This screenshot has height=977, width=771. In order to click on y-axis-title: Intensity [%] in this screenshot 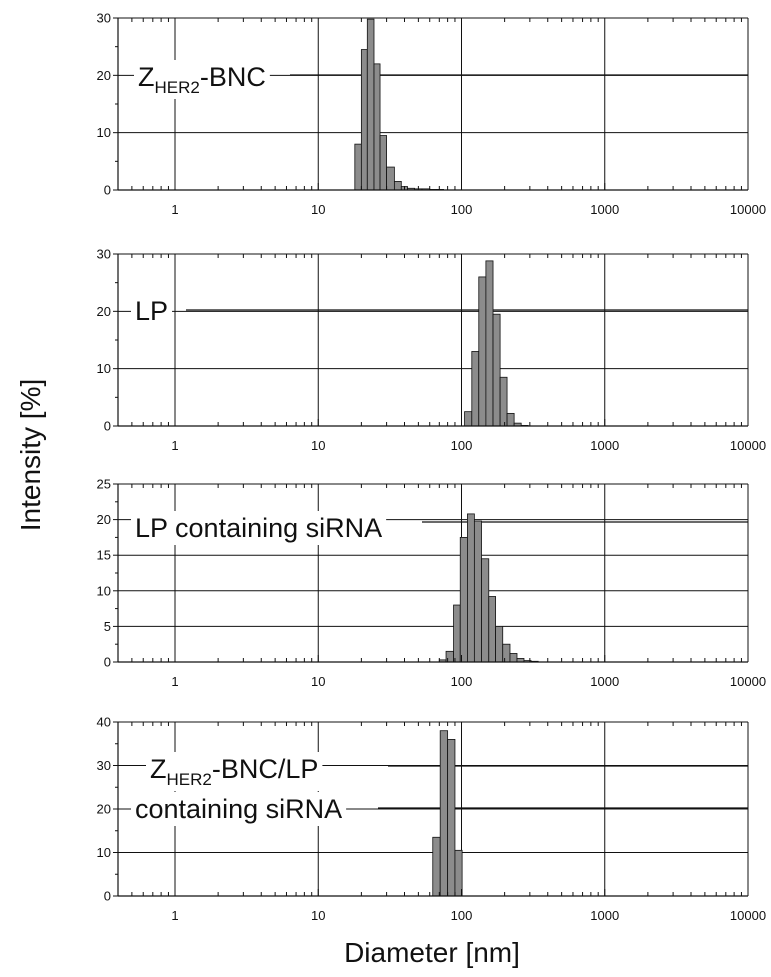, I will do `click(30, 455)`.